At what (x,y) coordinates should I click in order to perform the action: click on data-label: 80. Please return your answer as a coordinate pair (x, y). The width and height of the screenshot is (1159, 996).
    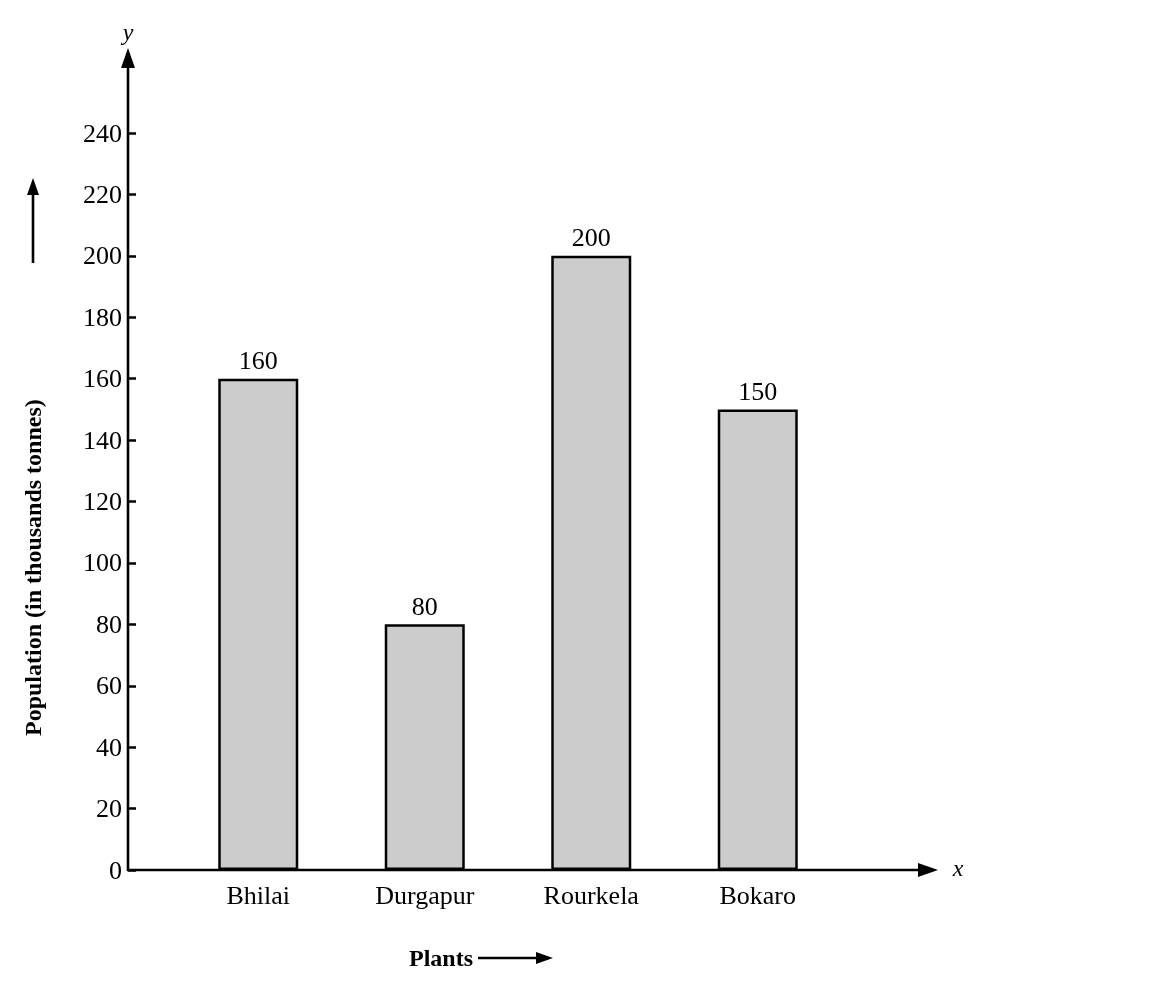
    Looking at the image, I should click on (424, 606).